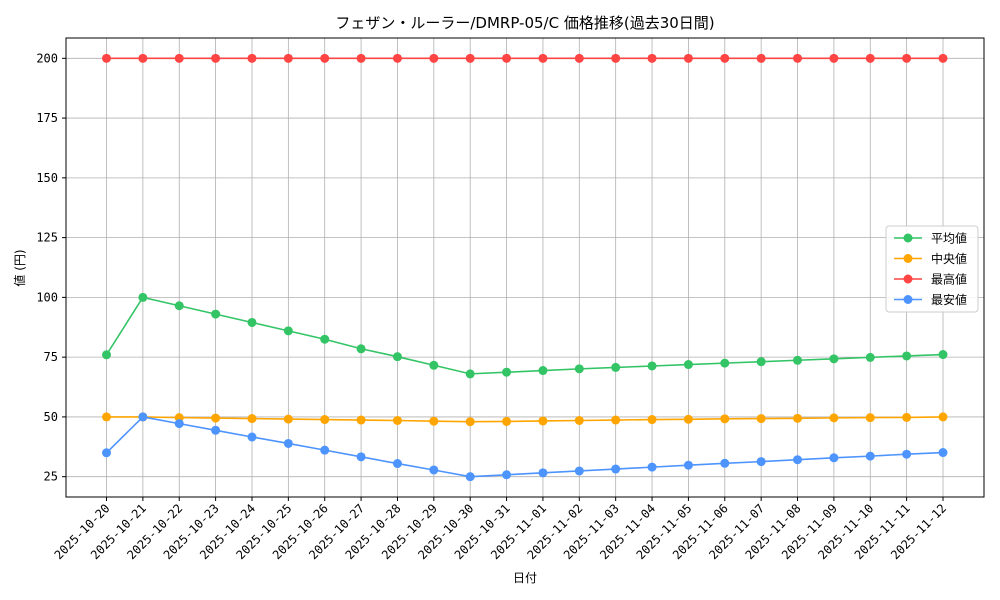  Describe the element at coordinates (930, 258) in the screenshot. I see `legend-item: 中央値` at that location.